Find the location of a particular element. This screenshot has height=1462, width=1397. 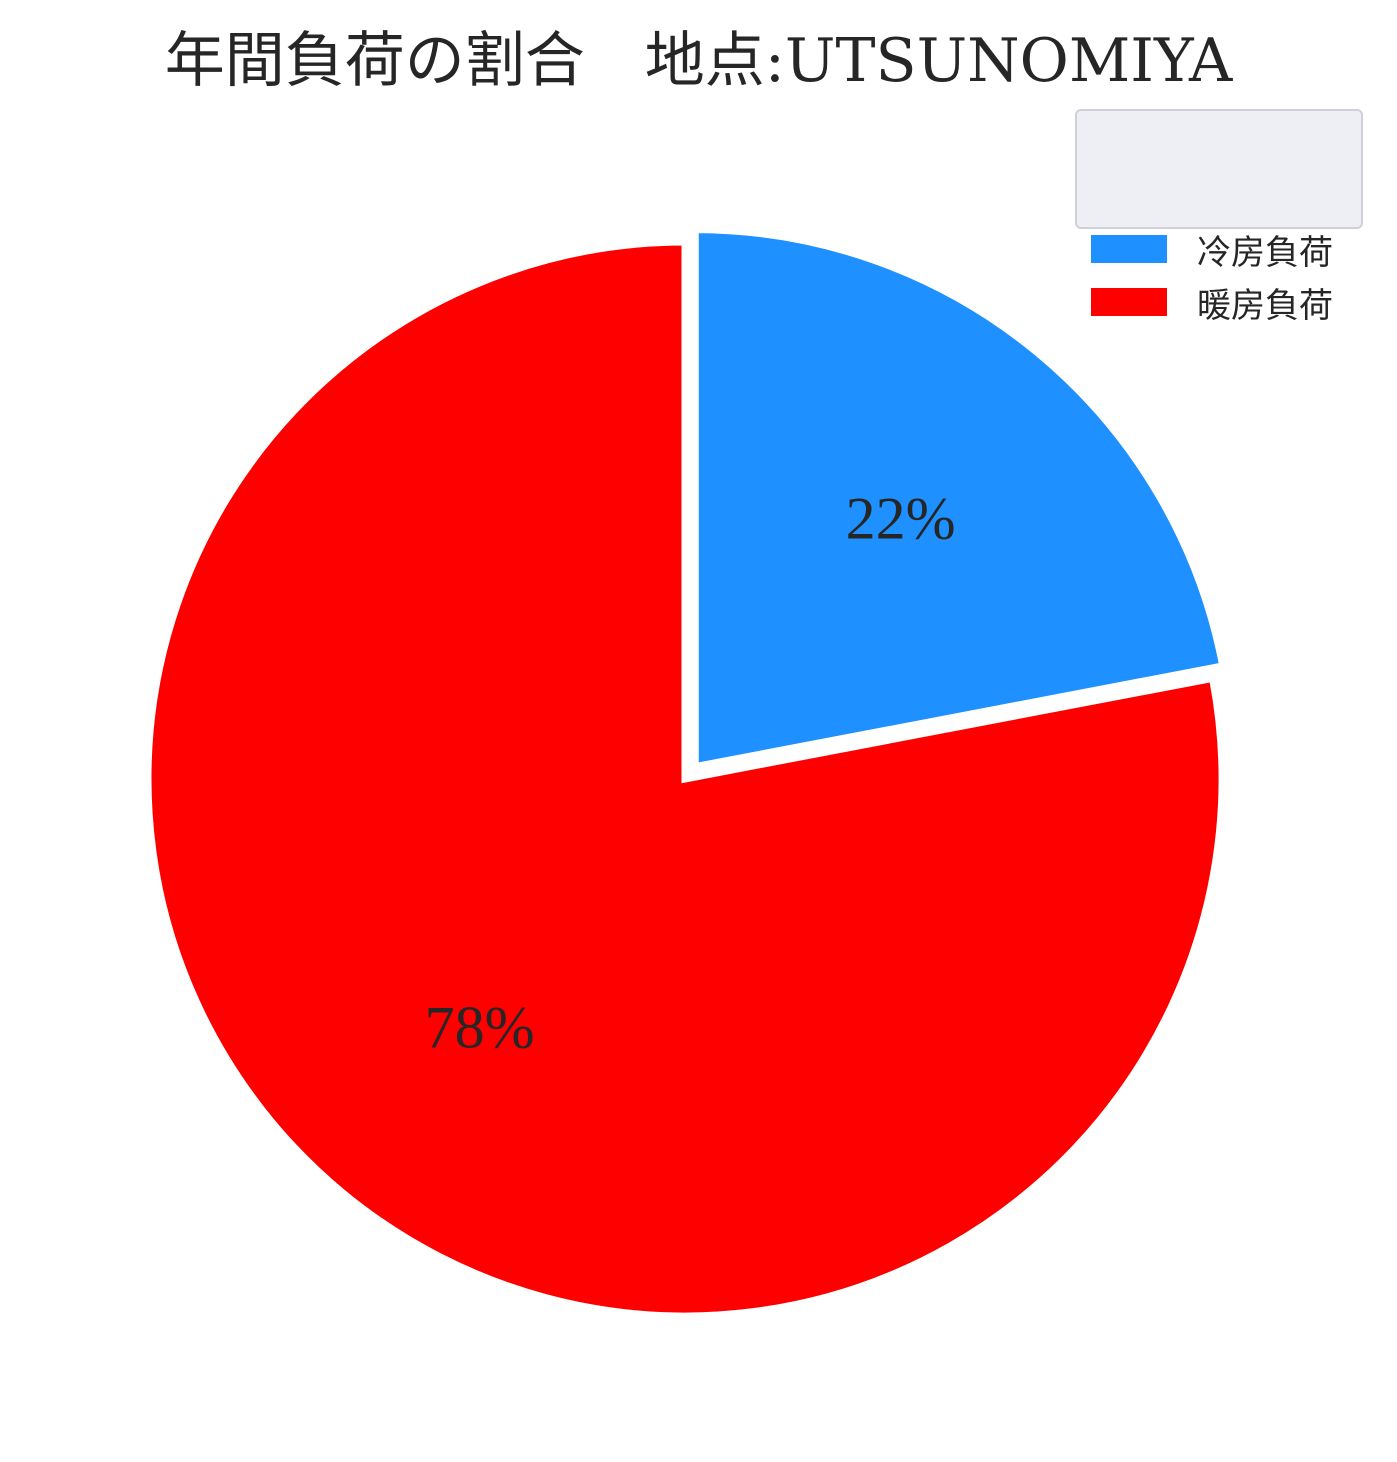

legend-item-cooling: 冷房負荷 is located at coordinates (1212, 250).